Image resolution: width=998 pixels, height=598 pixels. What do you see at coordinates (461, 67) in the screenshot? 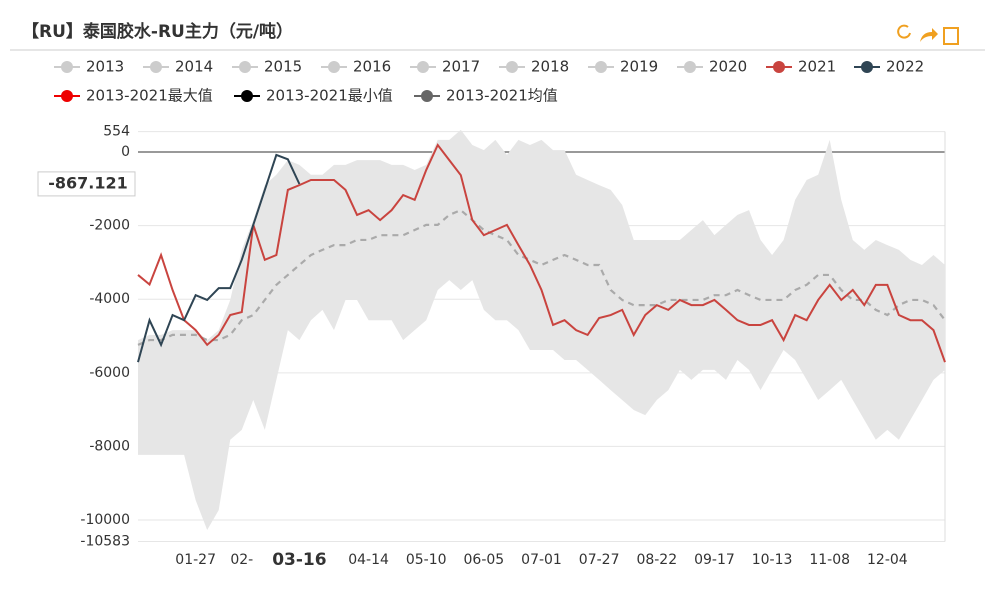
I see `legend-label: 2017` at bounding box center [461, 67].